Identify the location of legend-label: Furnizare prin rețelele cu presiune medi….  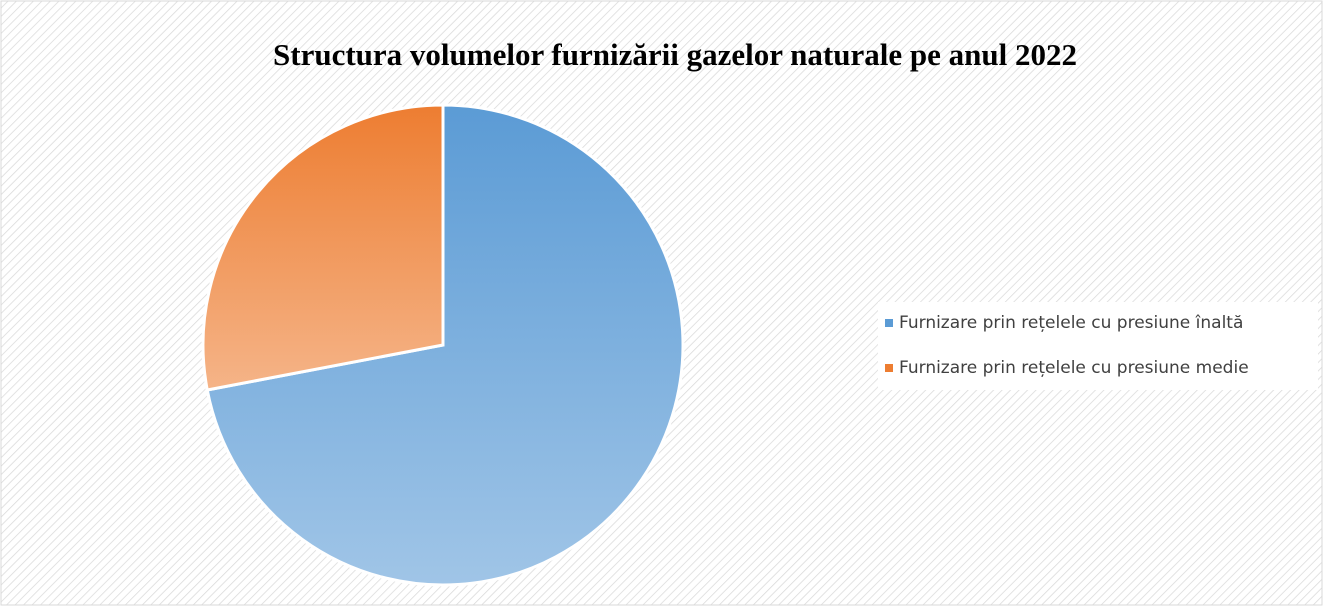
(1074, 368).